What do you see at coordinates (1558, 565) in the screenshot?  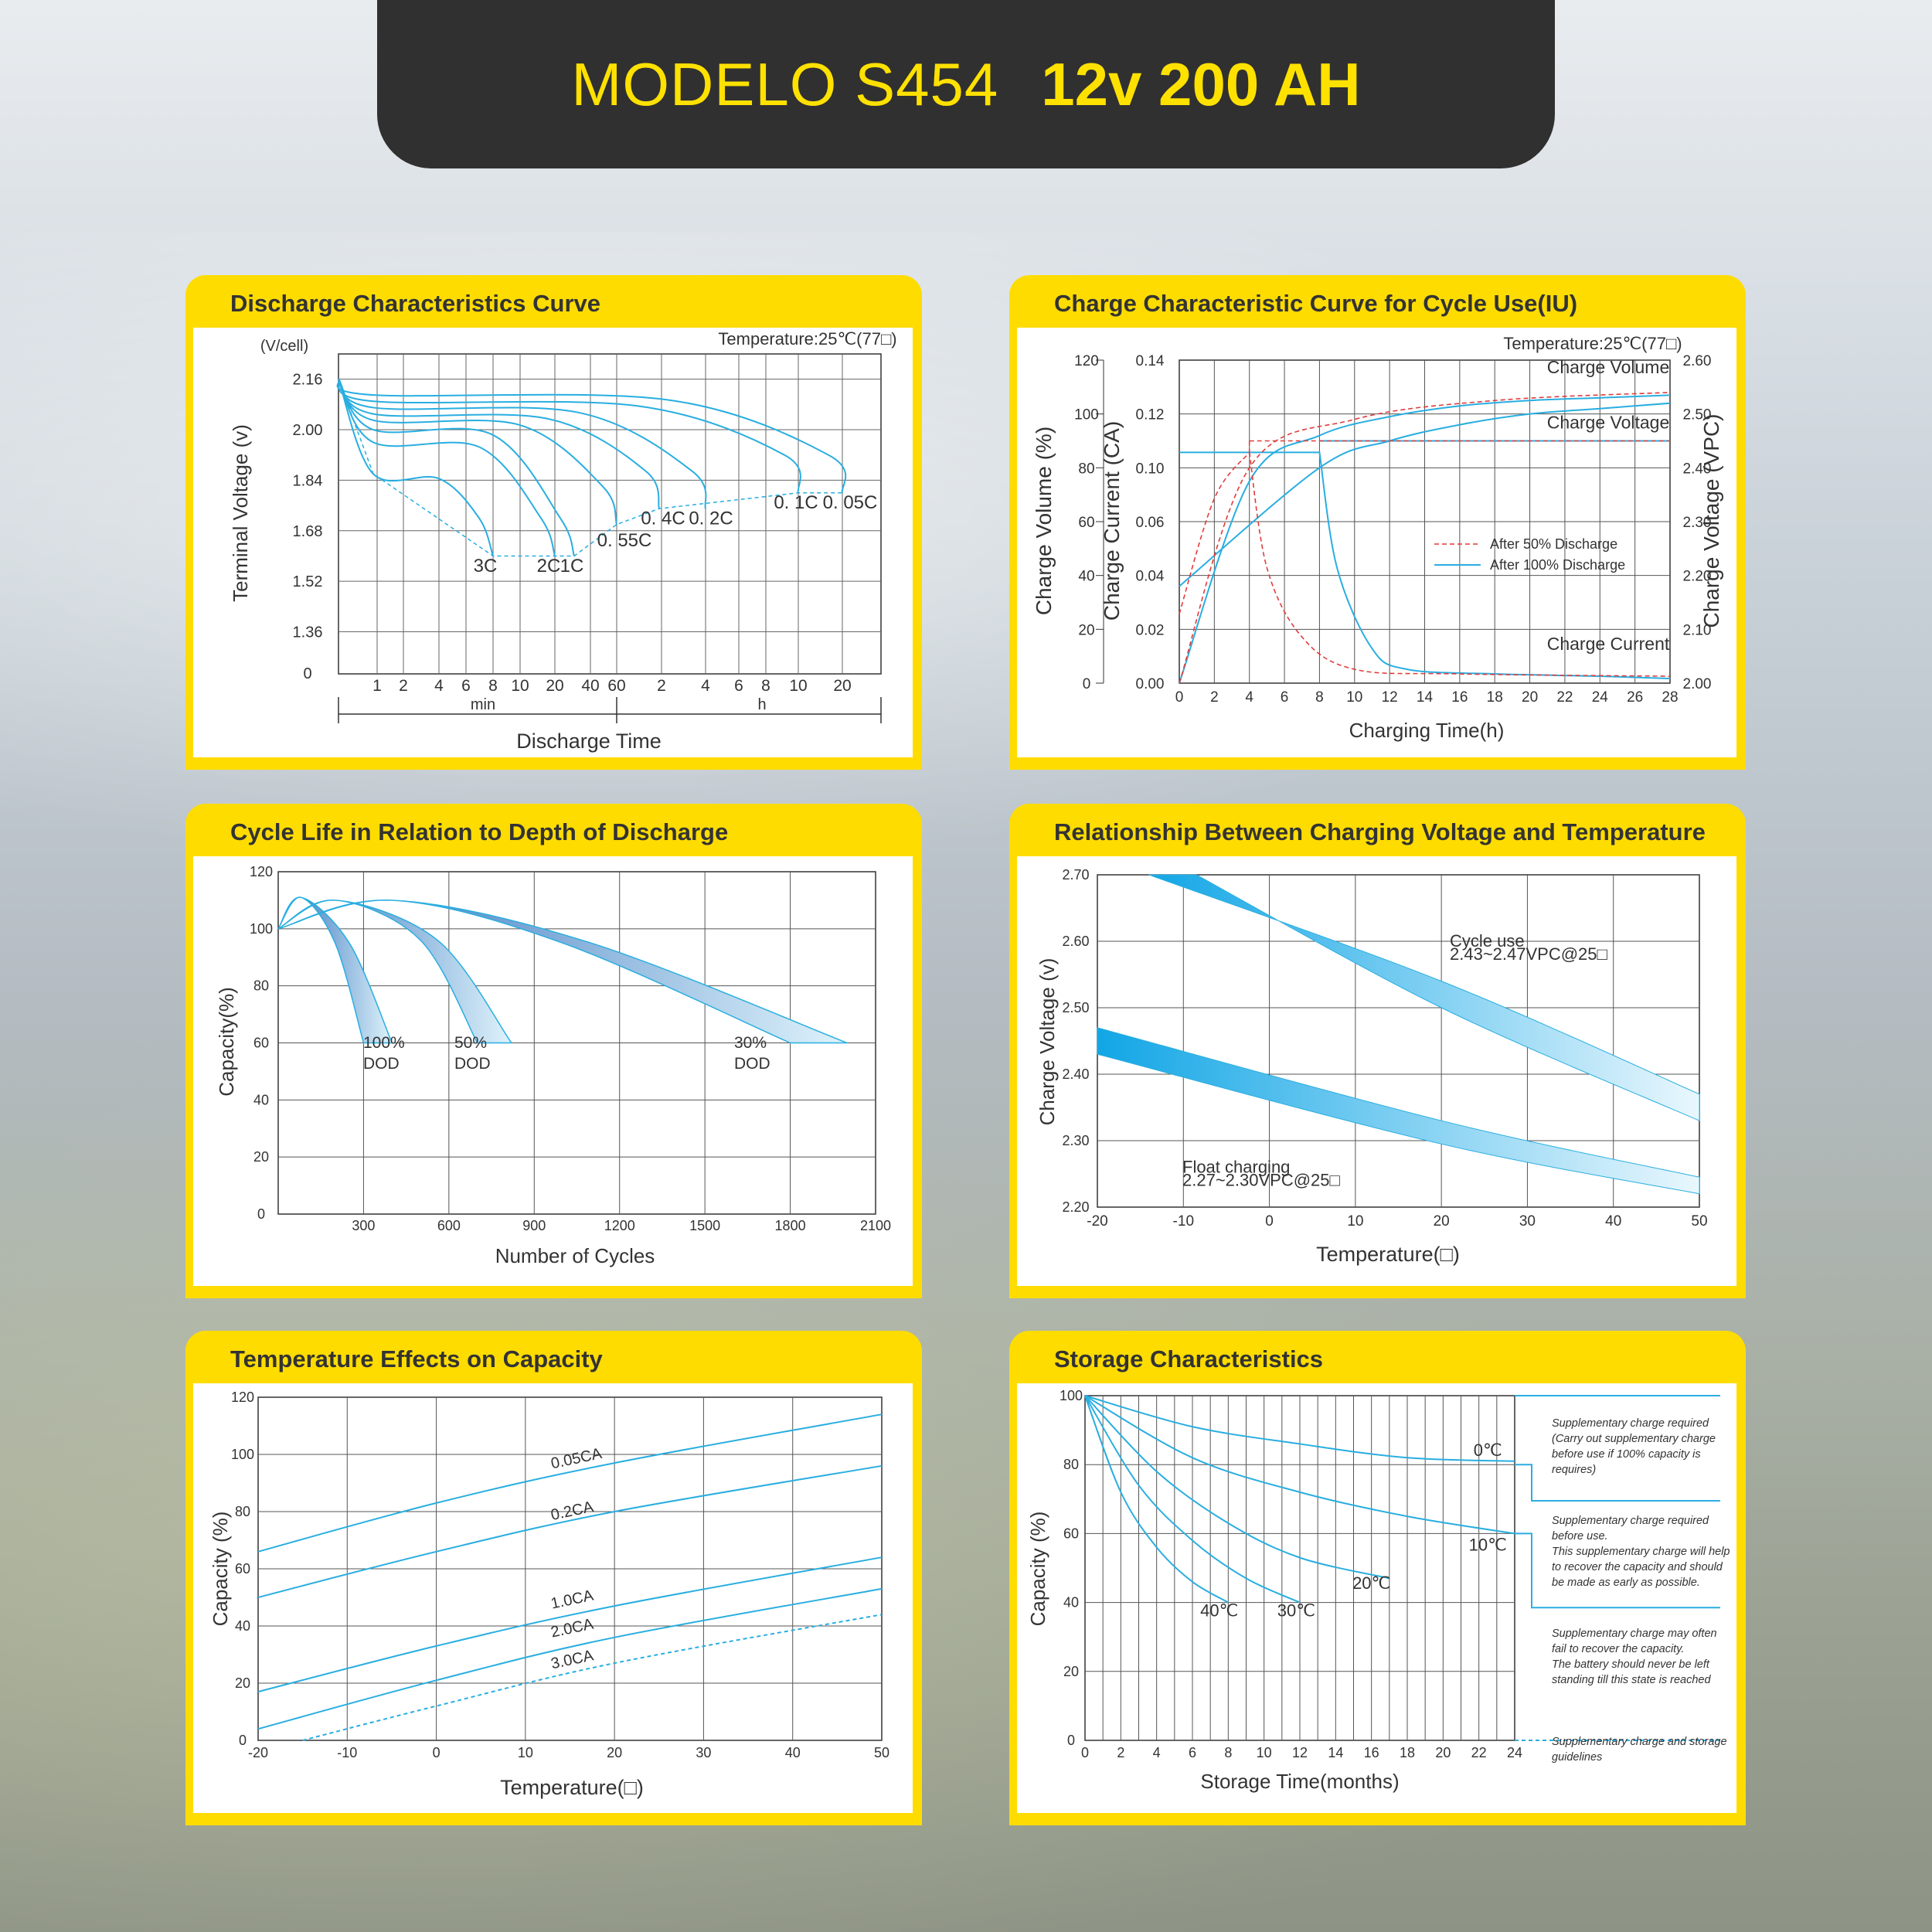 I see `legend-label-100: After 100% Discharge` at bounding box center [1558, 565].